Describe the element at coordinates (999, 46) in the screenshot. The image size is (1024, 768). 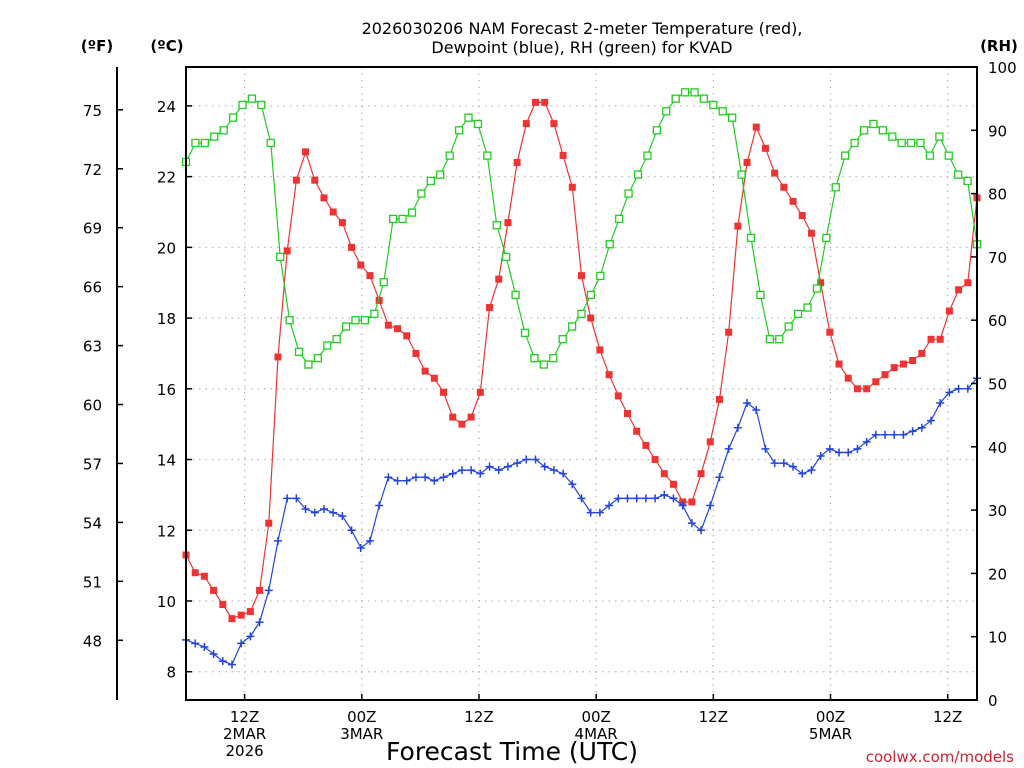
I see `right-rh-axis-unit: (RH)` at that location.